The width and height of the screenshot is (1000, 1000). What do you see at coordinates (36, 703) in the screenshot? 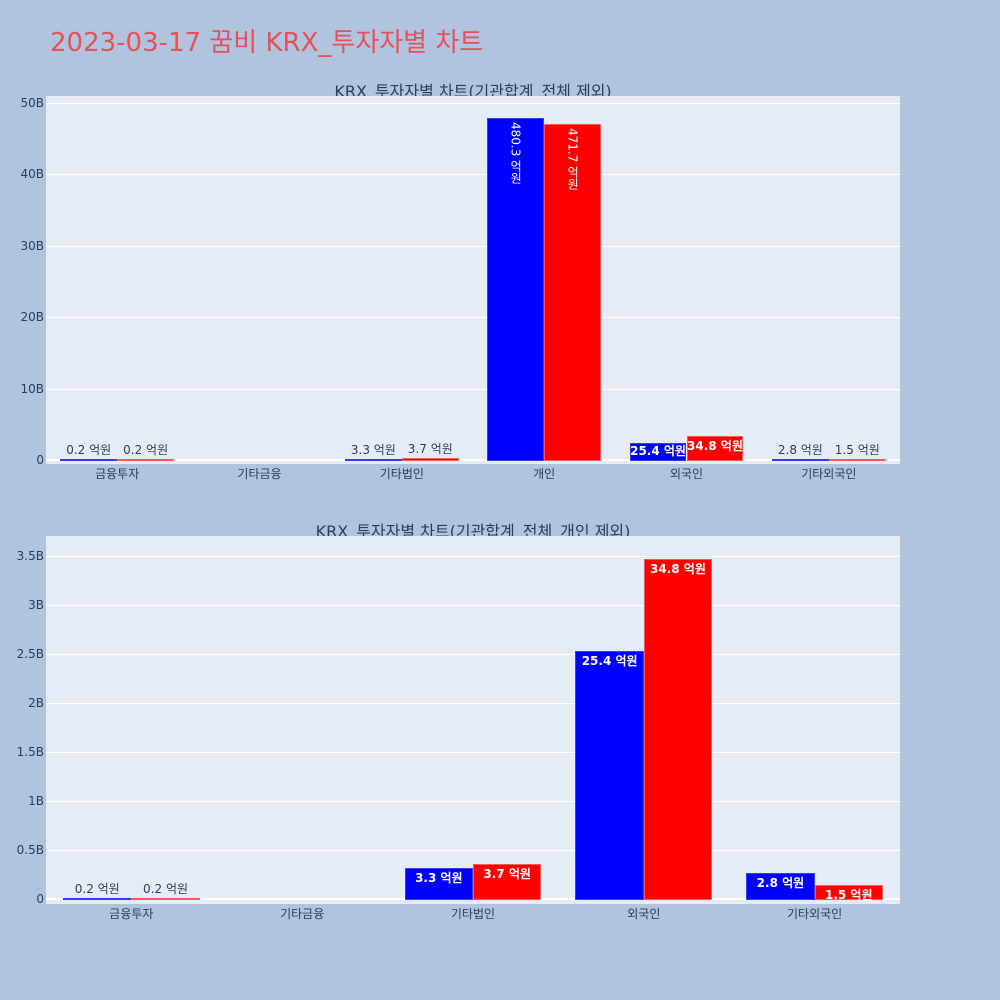
I see `y-tick-label: 2B` at bounding box center [36, 703].